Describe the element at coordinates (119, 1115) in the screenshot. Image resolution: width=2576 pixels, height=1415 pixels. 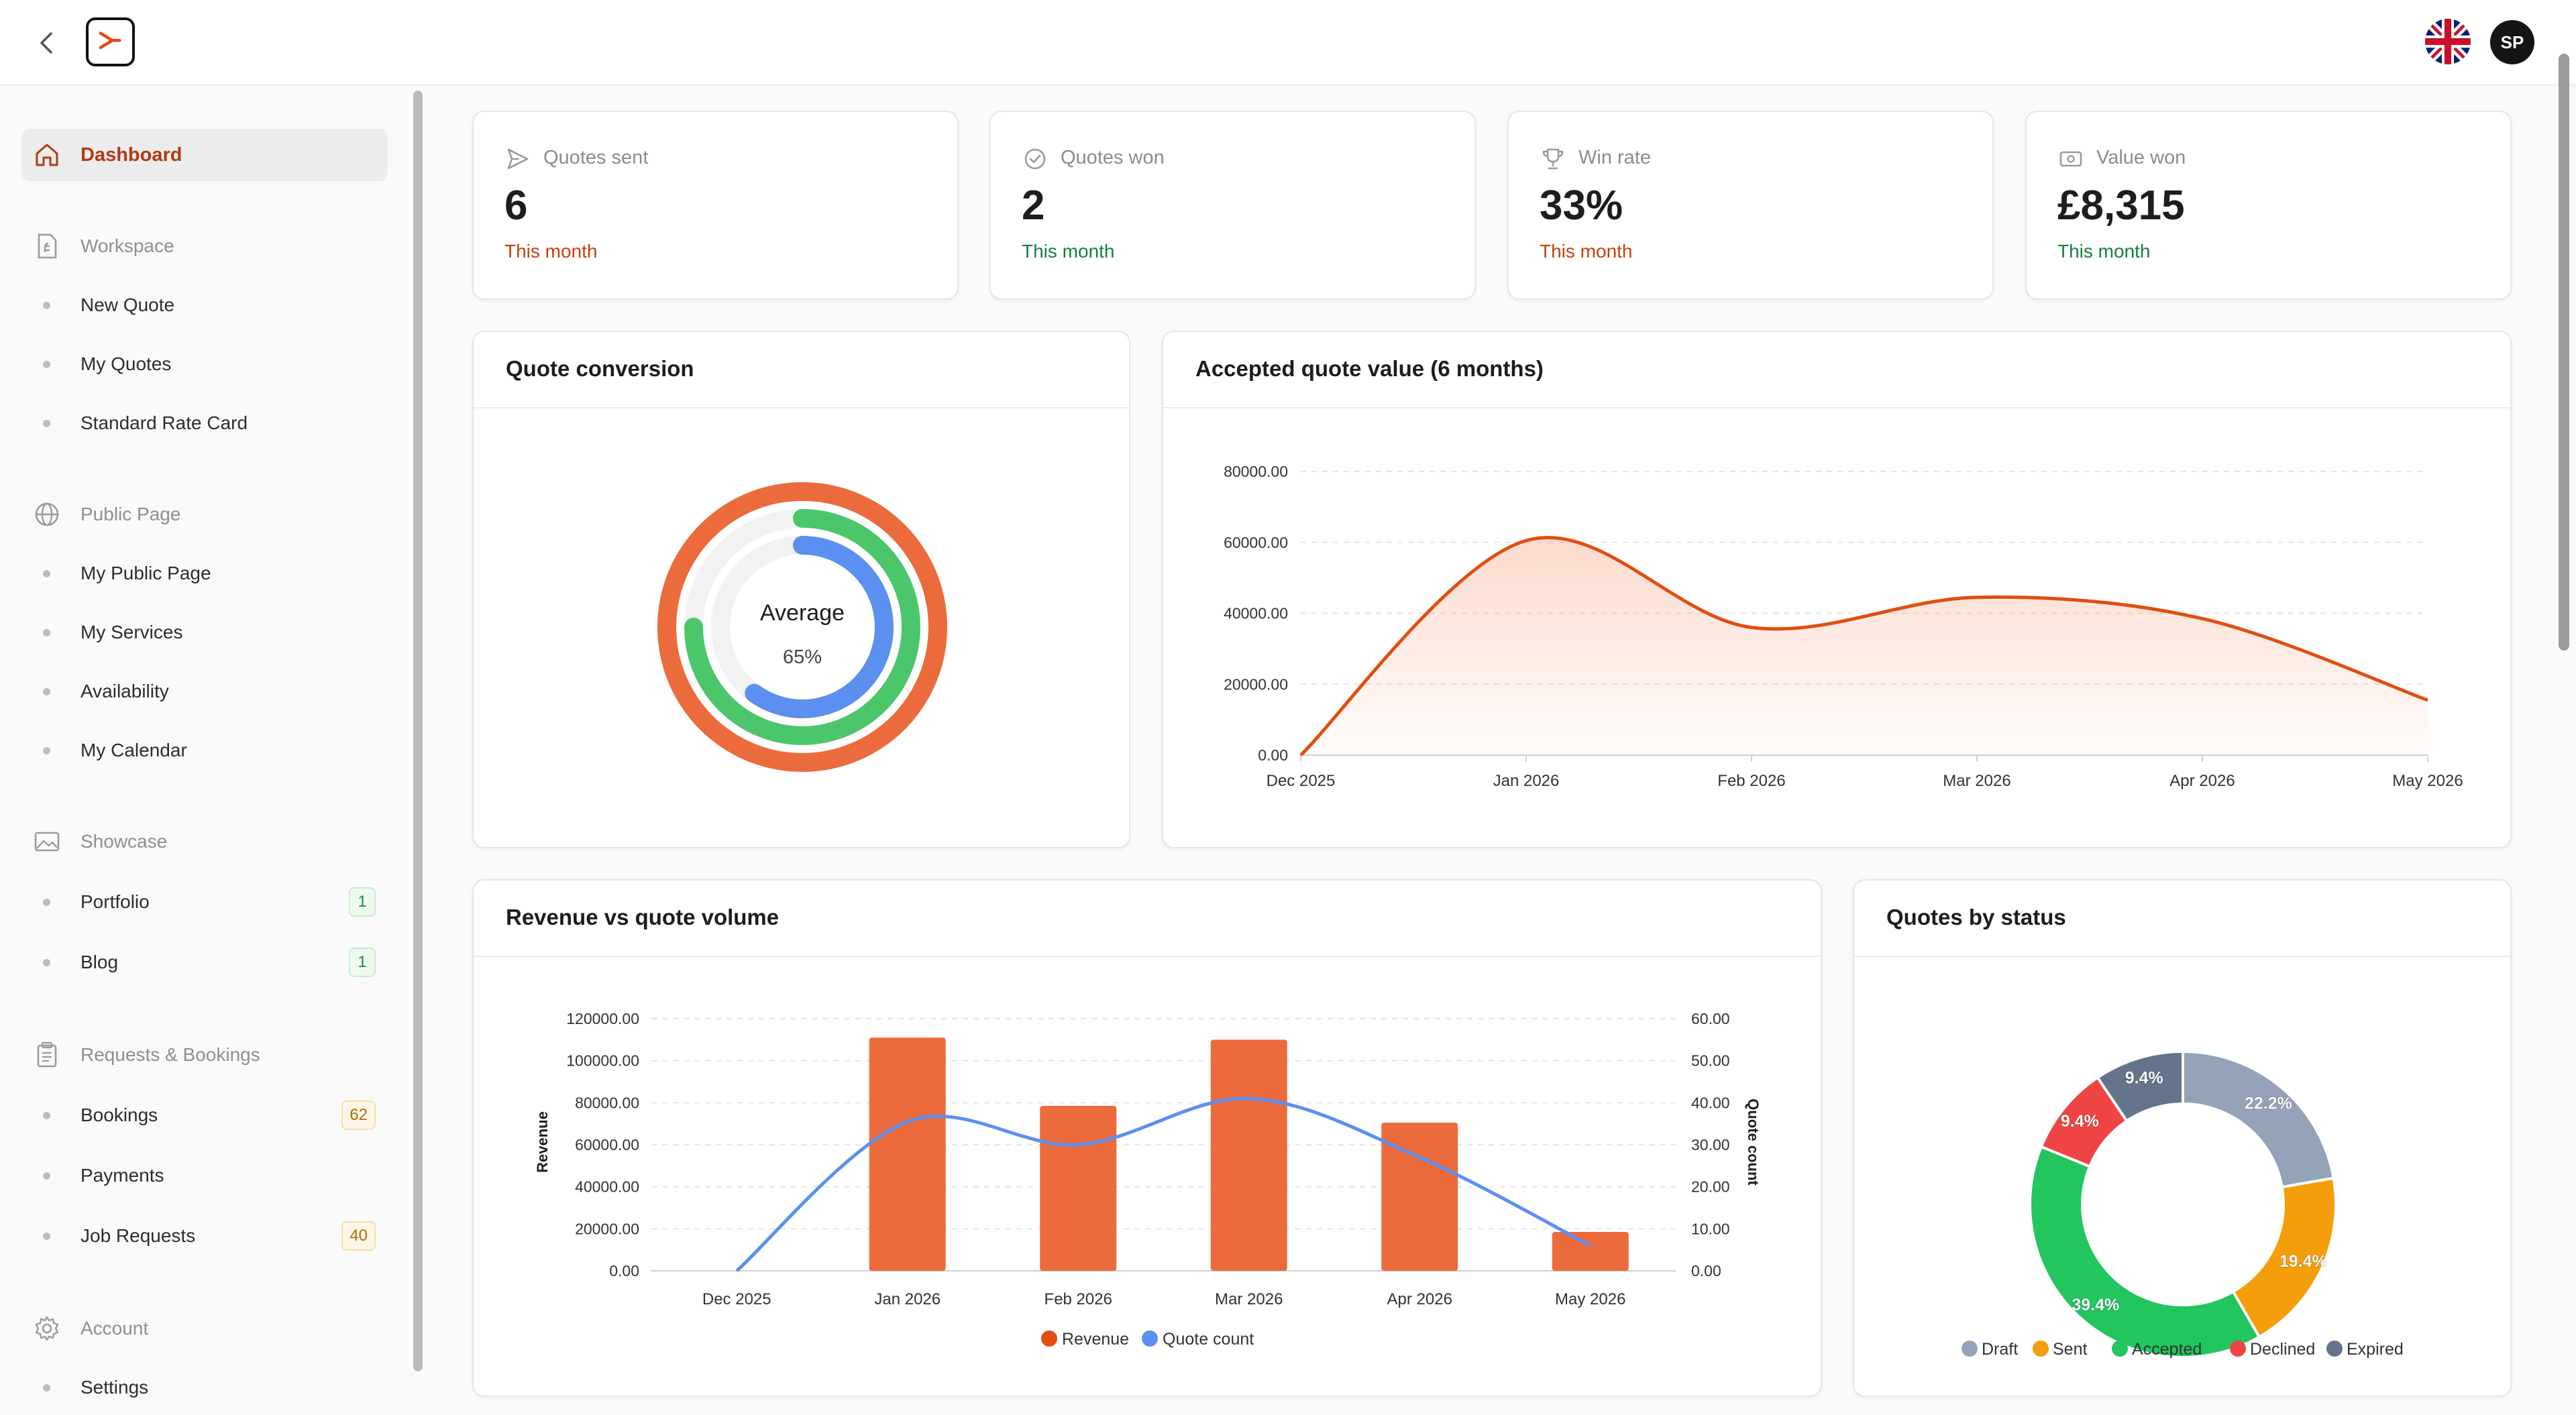
I see `sidebar-item-label: Bookings` at that location.